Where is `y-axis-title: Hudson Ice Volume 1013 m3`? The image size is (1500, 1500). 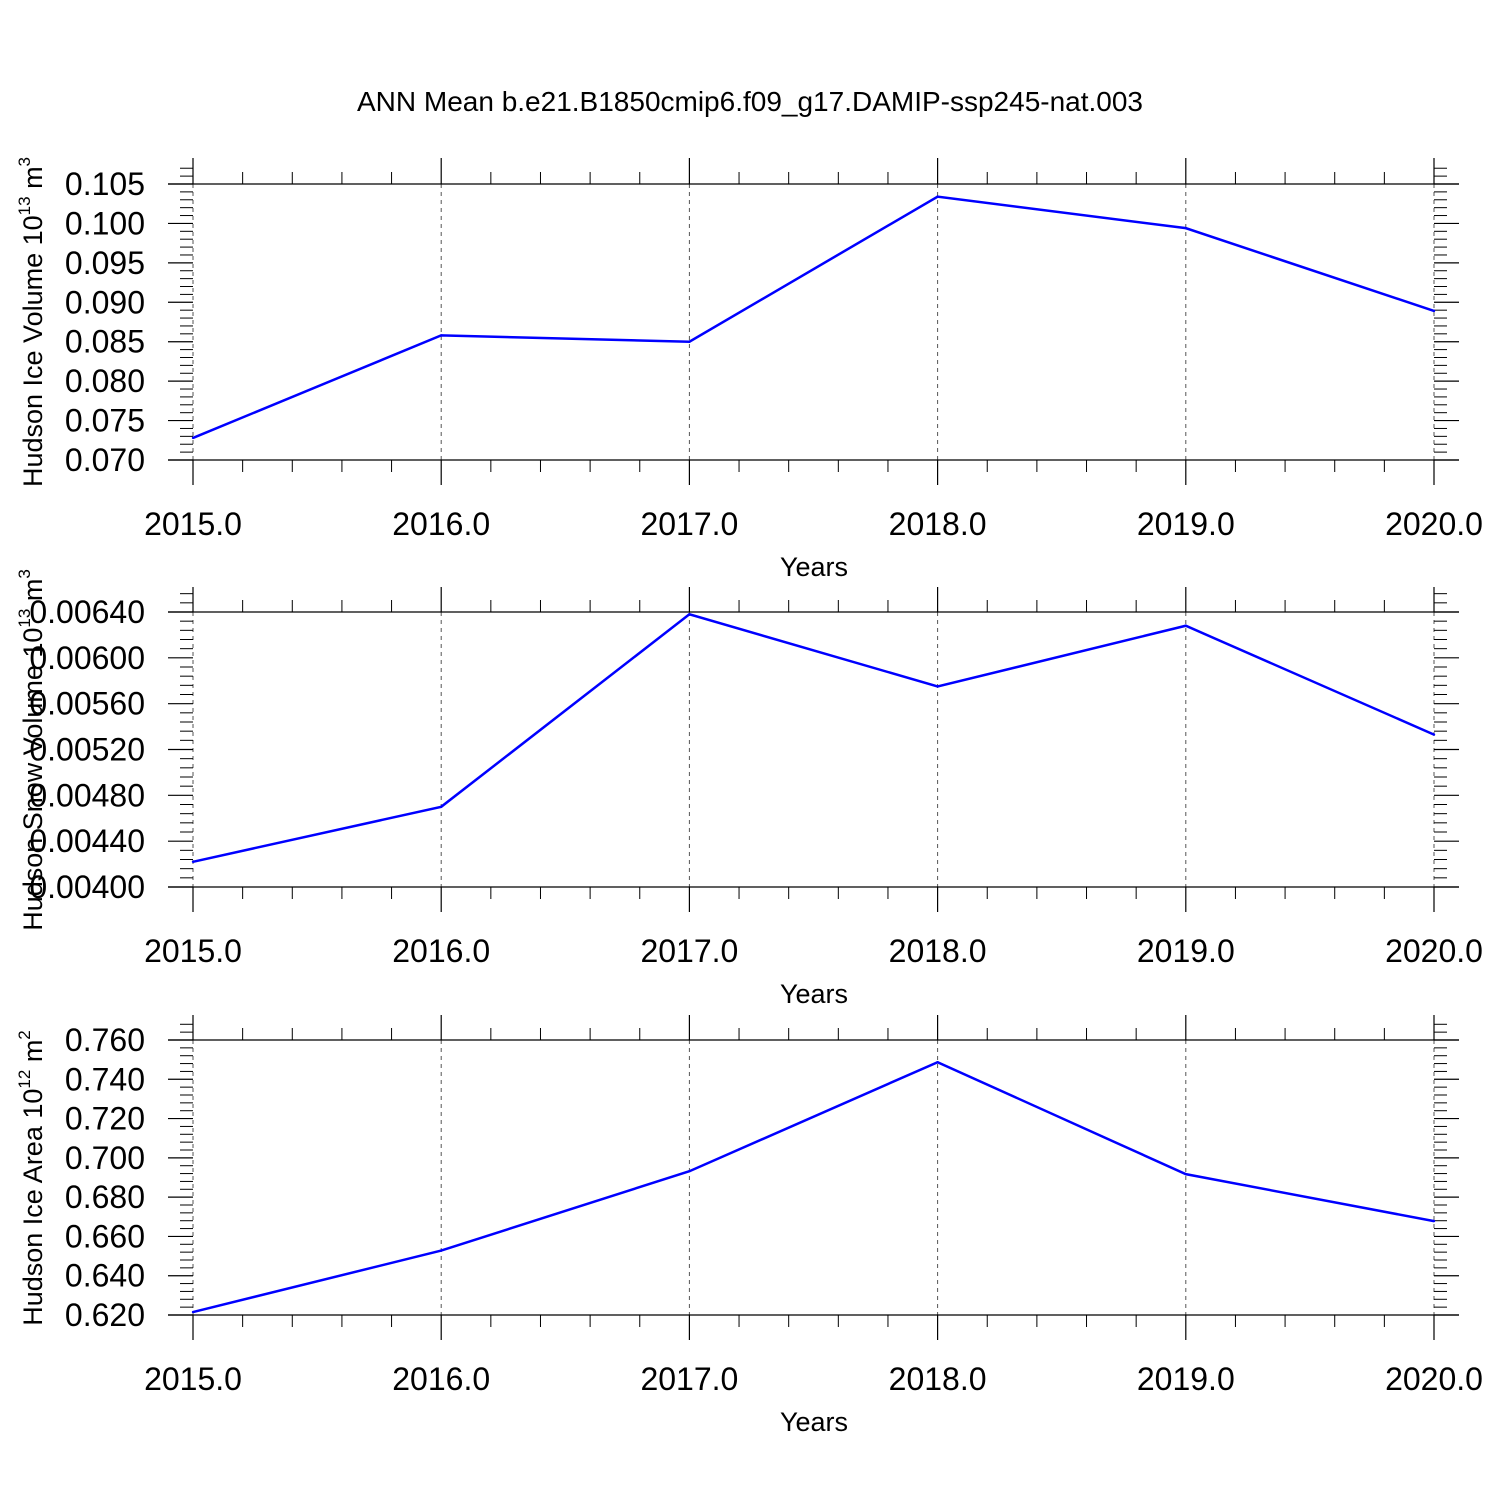
y-axis-title: Hudson Ice Volume 1013 m3 is located at coordinates (31, 322).